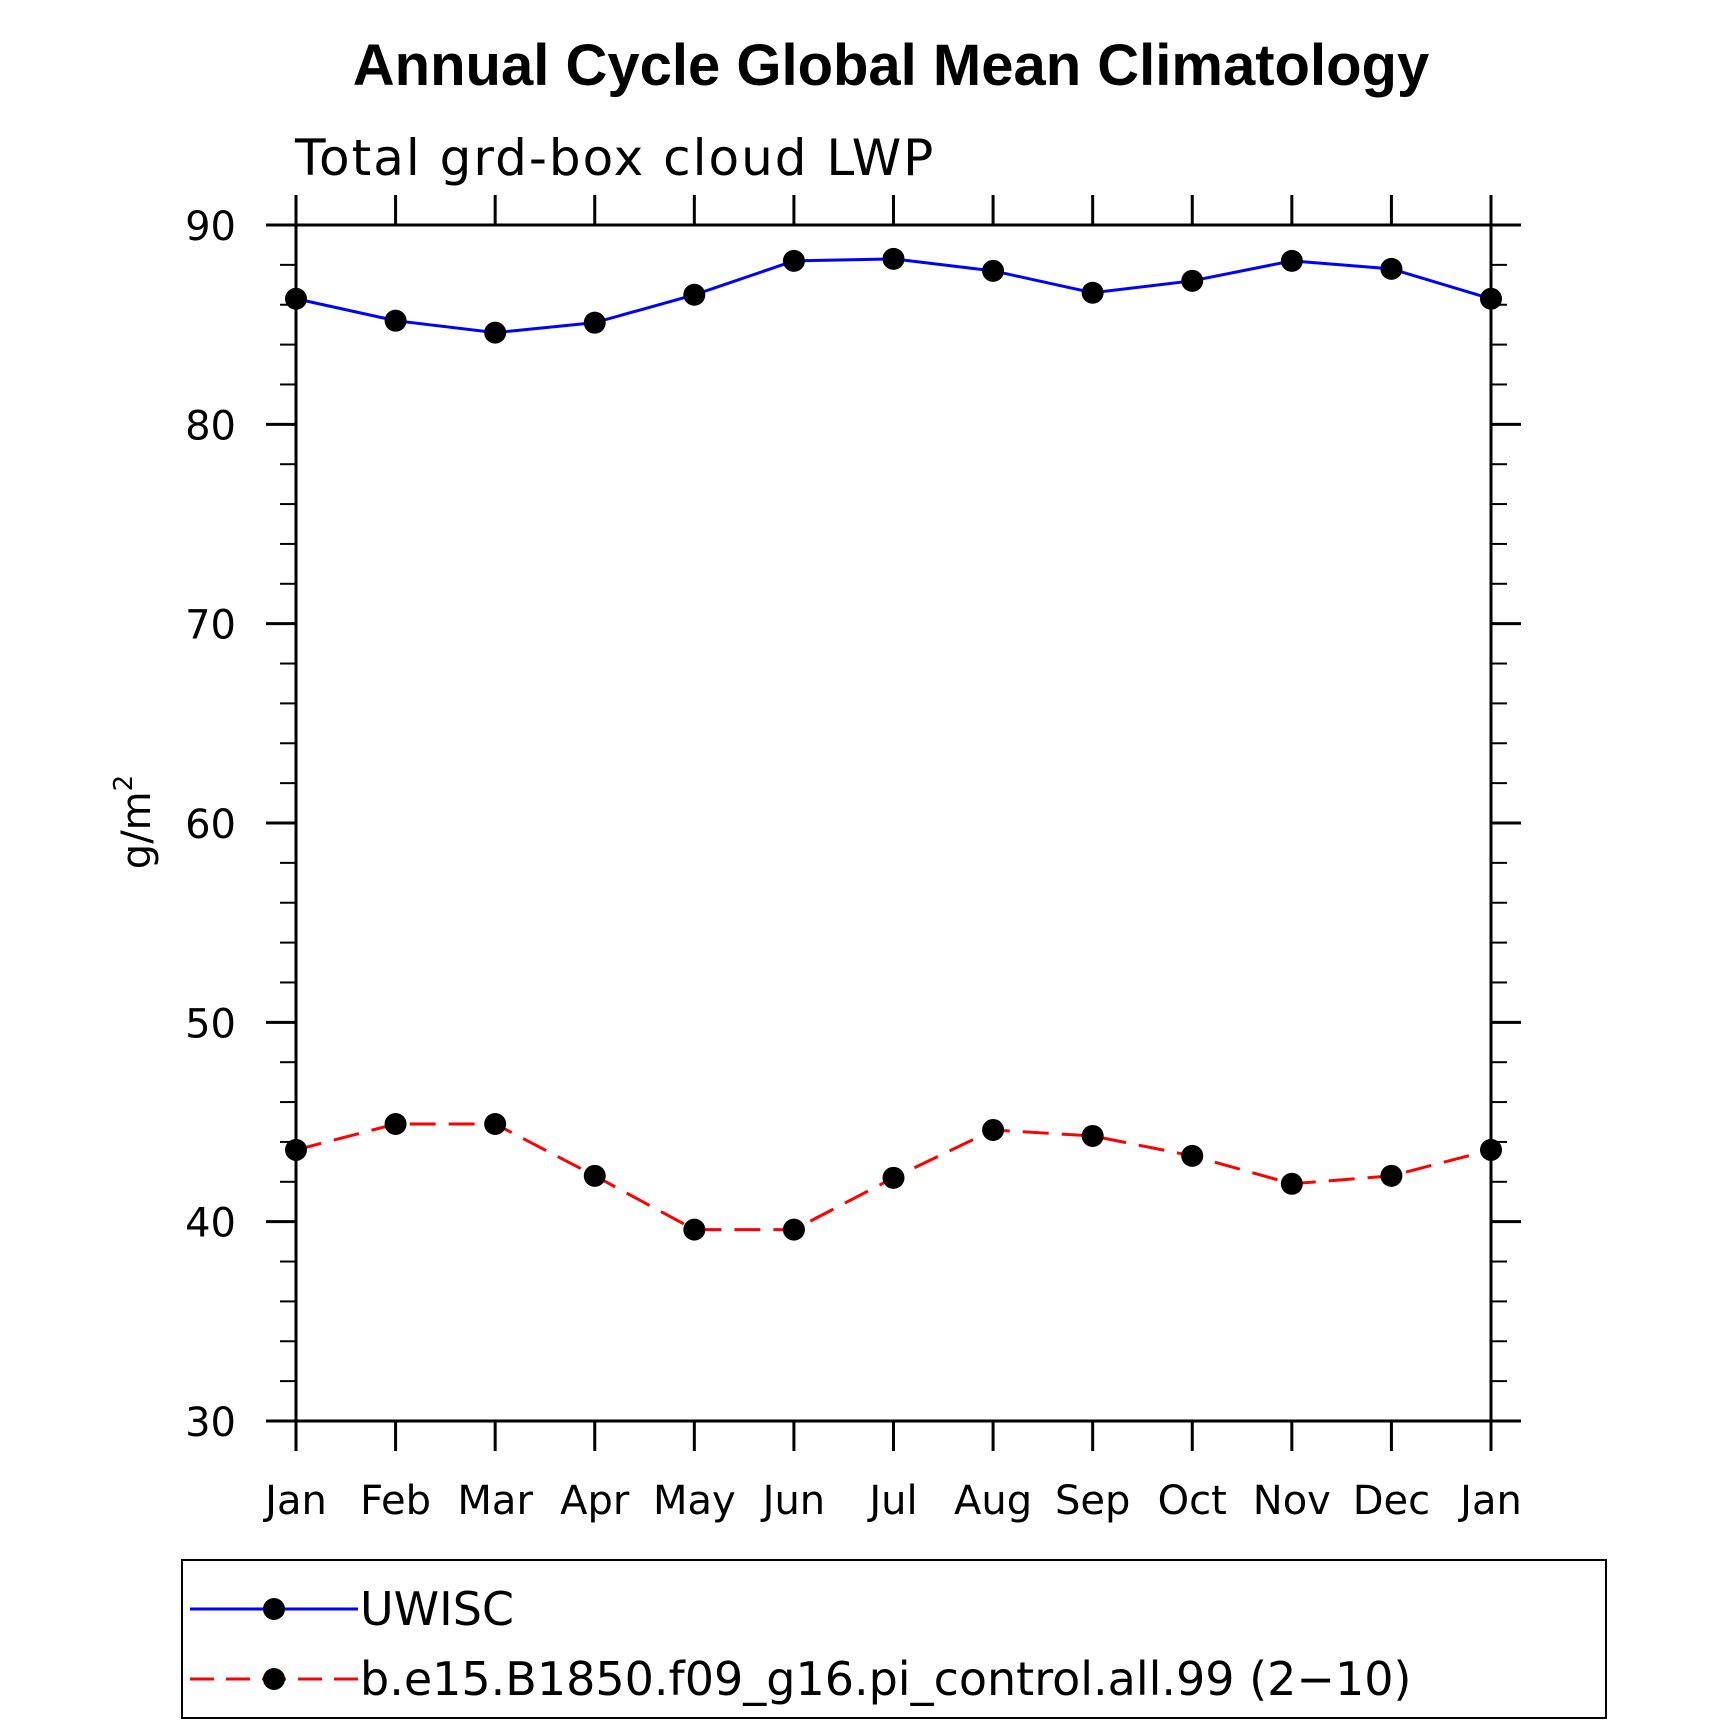 The width and height of the screenshot is (1710, 1724). Describe the element at coordinates (793, 1501) in the screenshot. I see `x-tick-label: Jun` at that location.